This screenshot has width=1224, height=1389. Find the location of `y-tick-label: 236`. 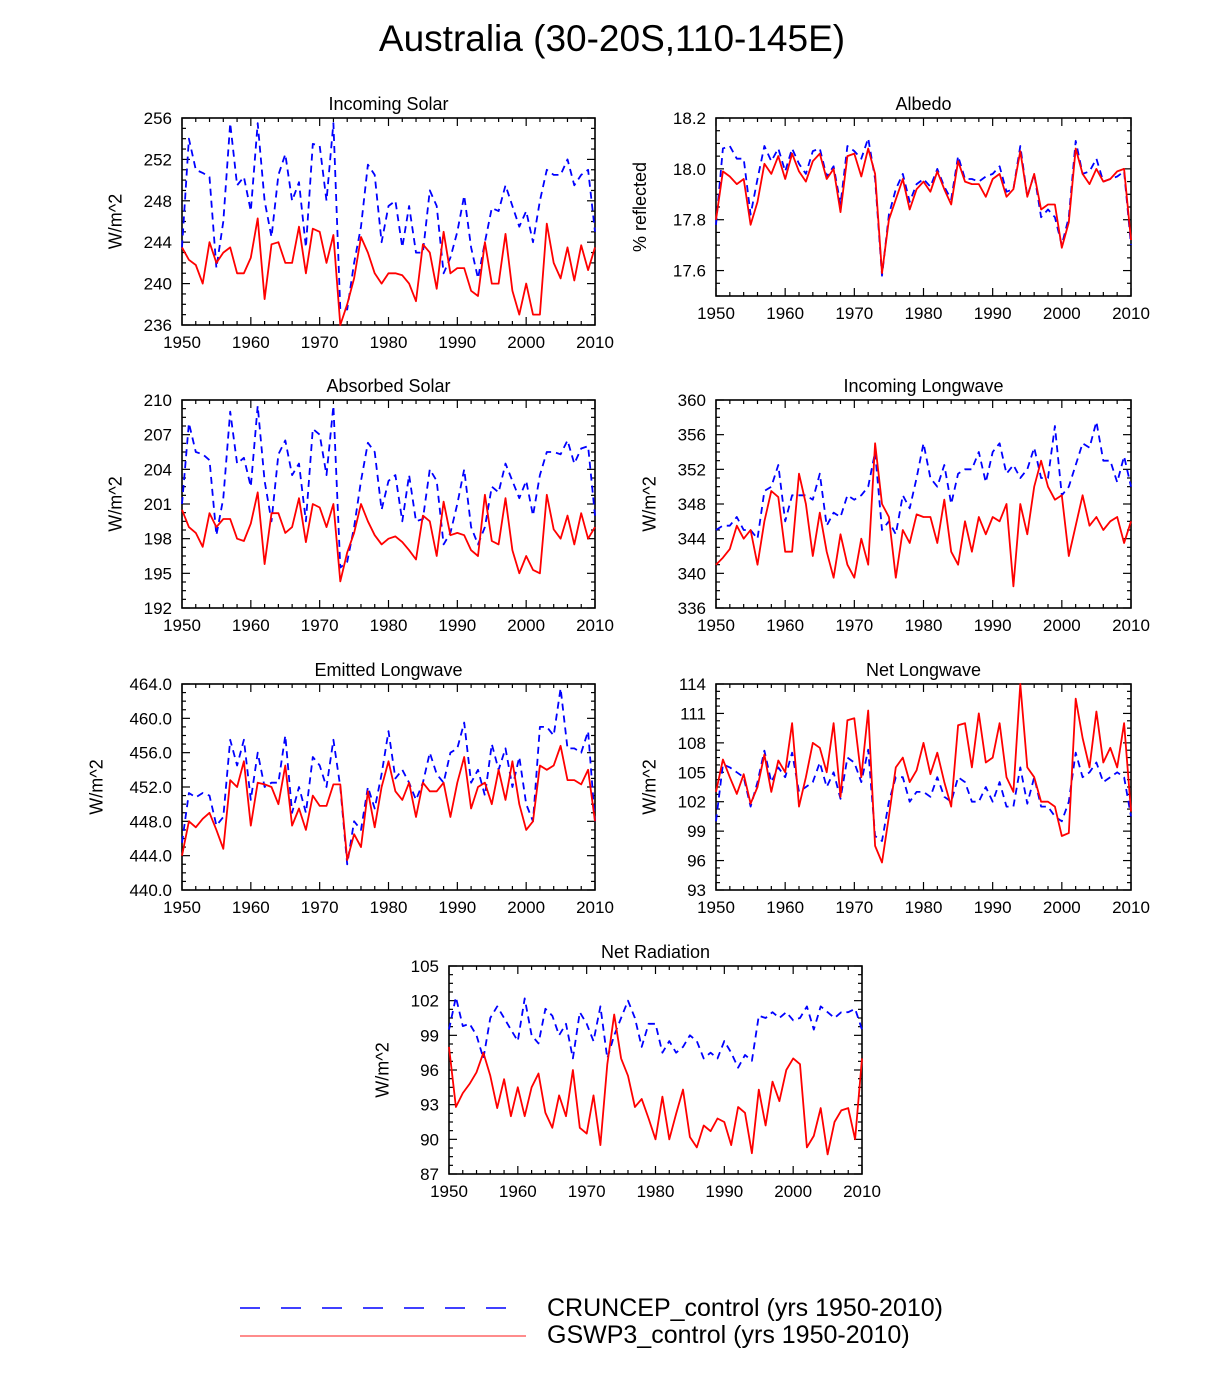

y-tick-label: 236 is located at coordinates (158, 325).